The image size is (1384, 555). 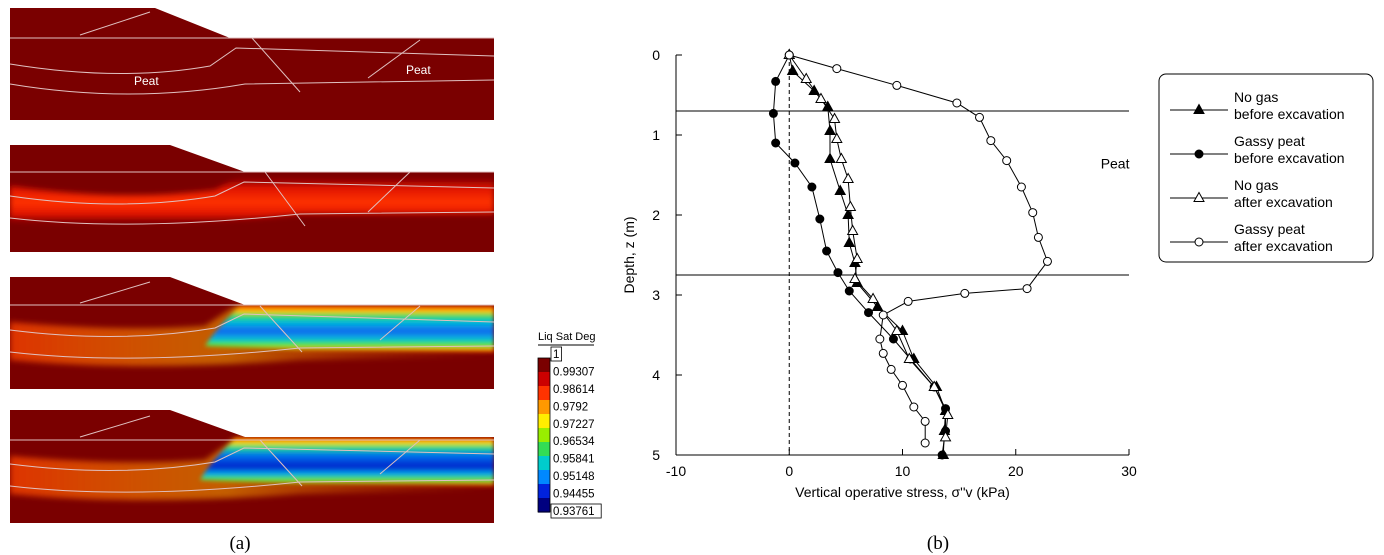 I want to click on colorbar-title: Liq Sat Deg, so click(x=566, y=337).